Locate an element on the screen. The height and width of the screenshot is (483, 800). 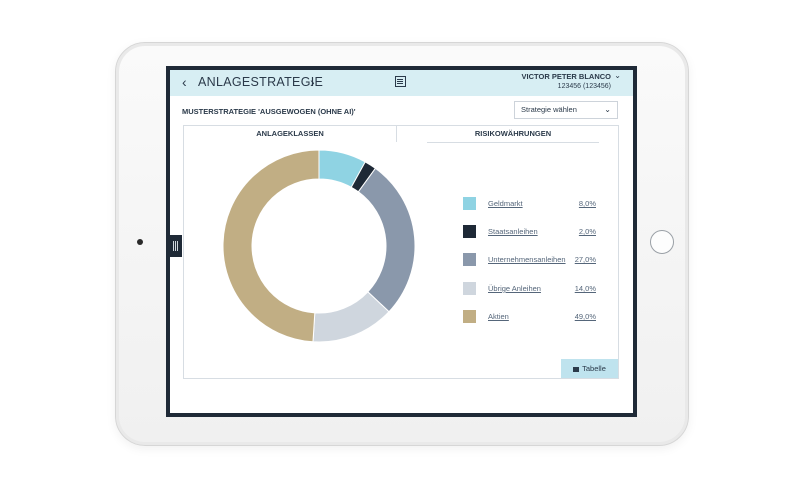
legend-value: 2,0% is located at coordinates (587, 231).